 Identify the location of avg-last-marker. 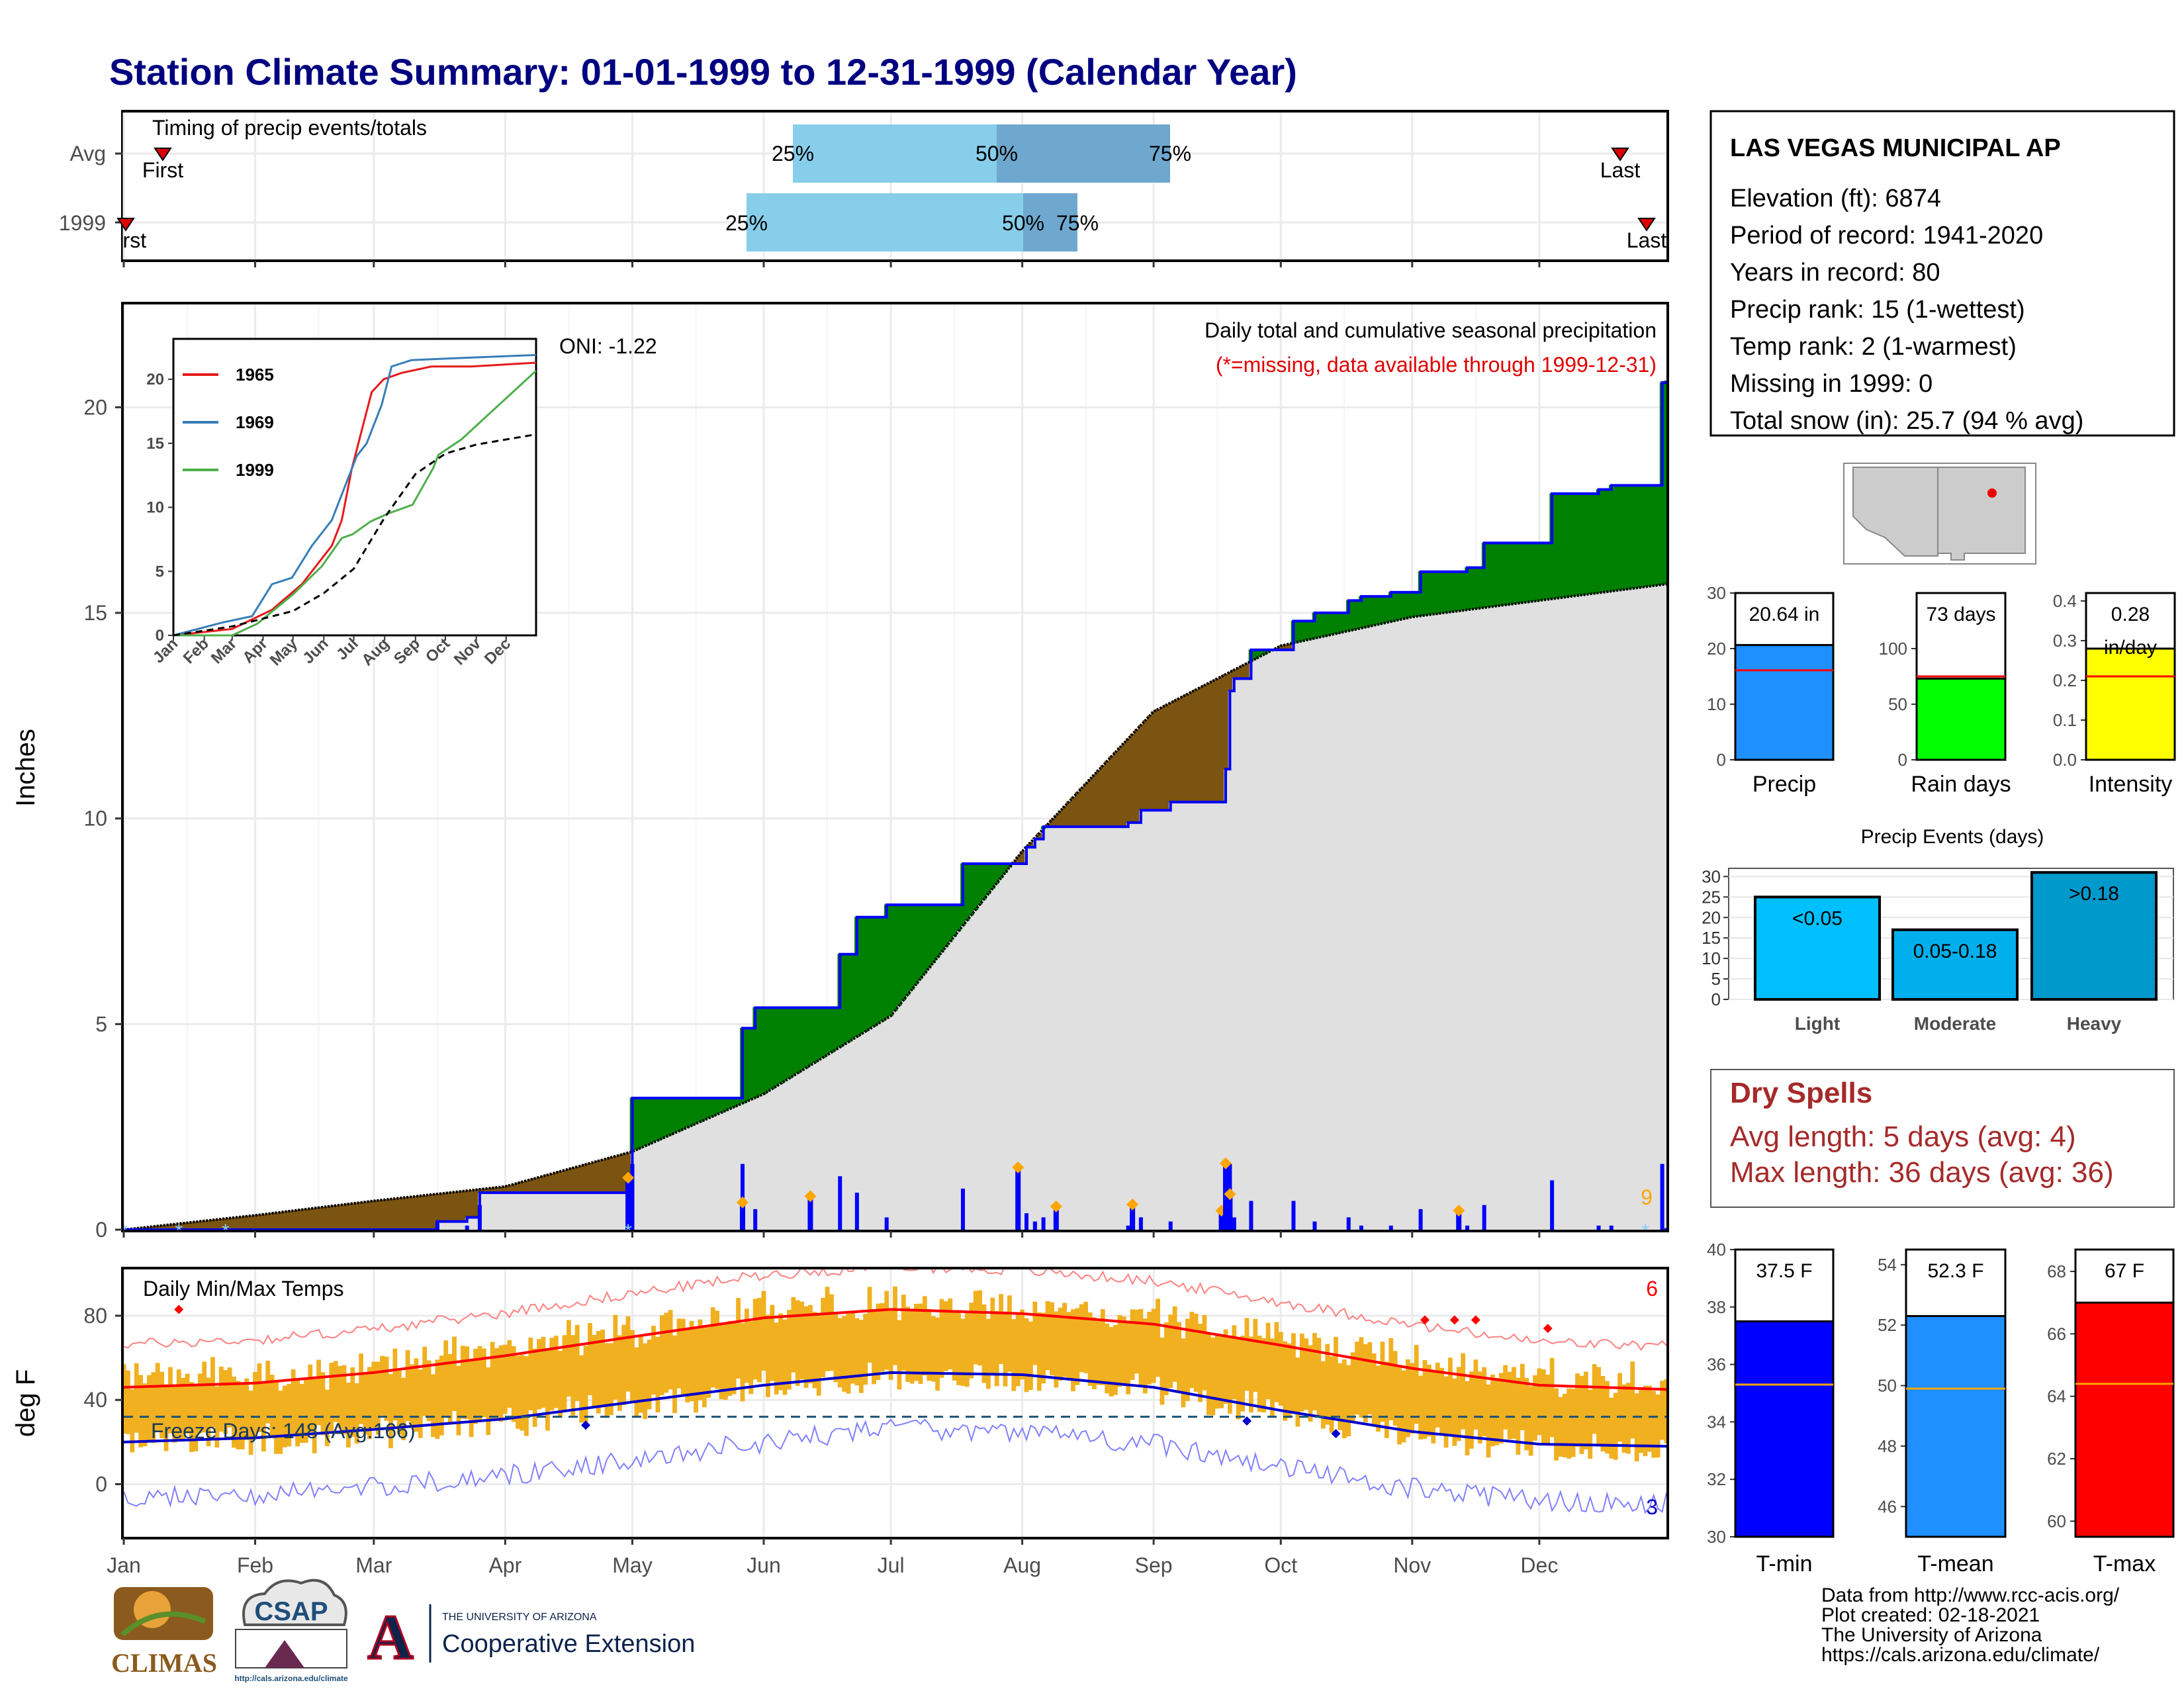
(1620, 155).